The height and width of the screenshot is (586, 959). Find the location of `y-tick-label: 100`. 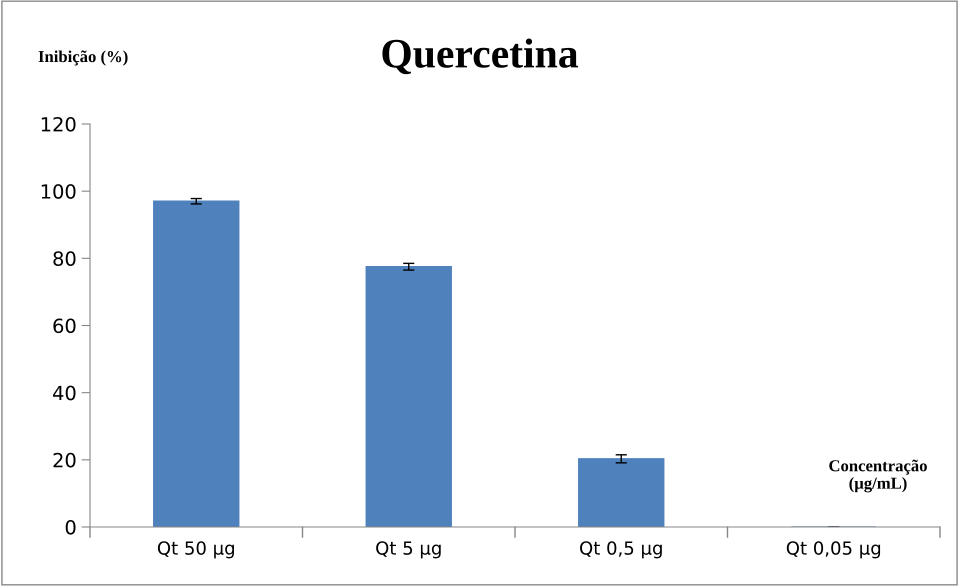

y-tick-label: 100 is located at coordinates (59, 191).